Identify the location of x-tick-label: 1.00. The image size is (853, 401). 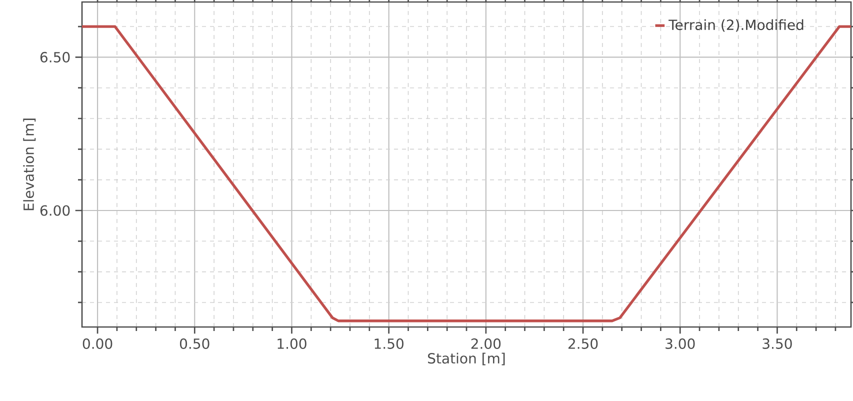
(292, 343).